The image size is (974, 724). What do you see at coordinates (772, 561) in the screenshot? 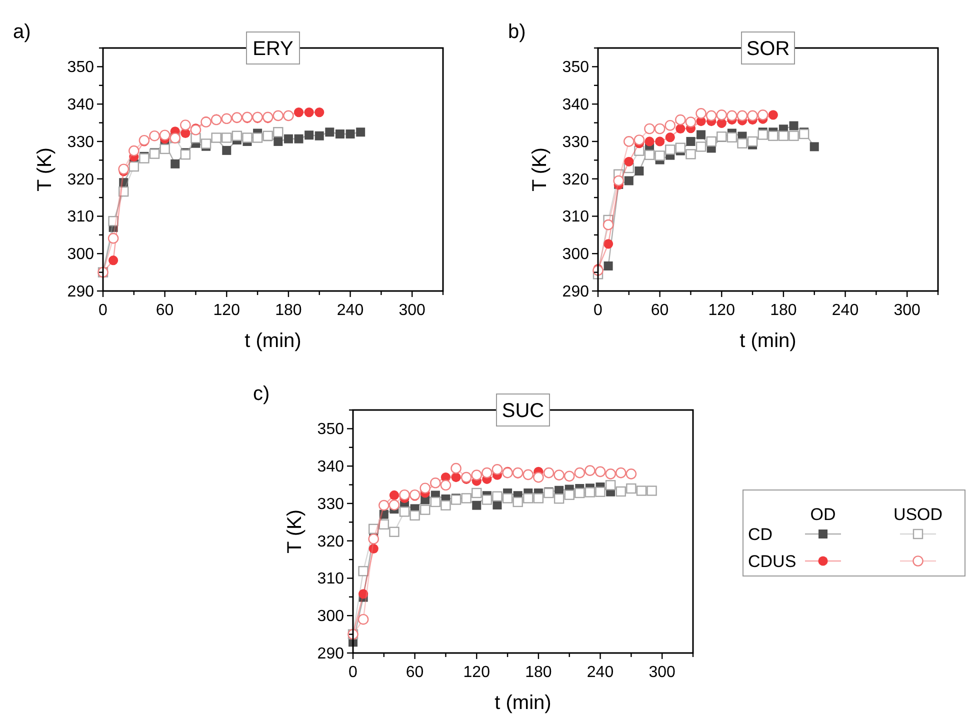
I see `legend-label: CDUS` at bounding box center [772, 561].